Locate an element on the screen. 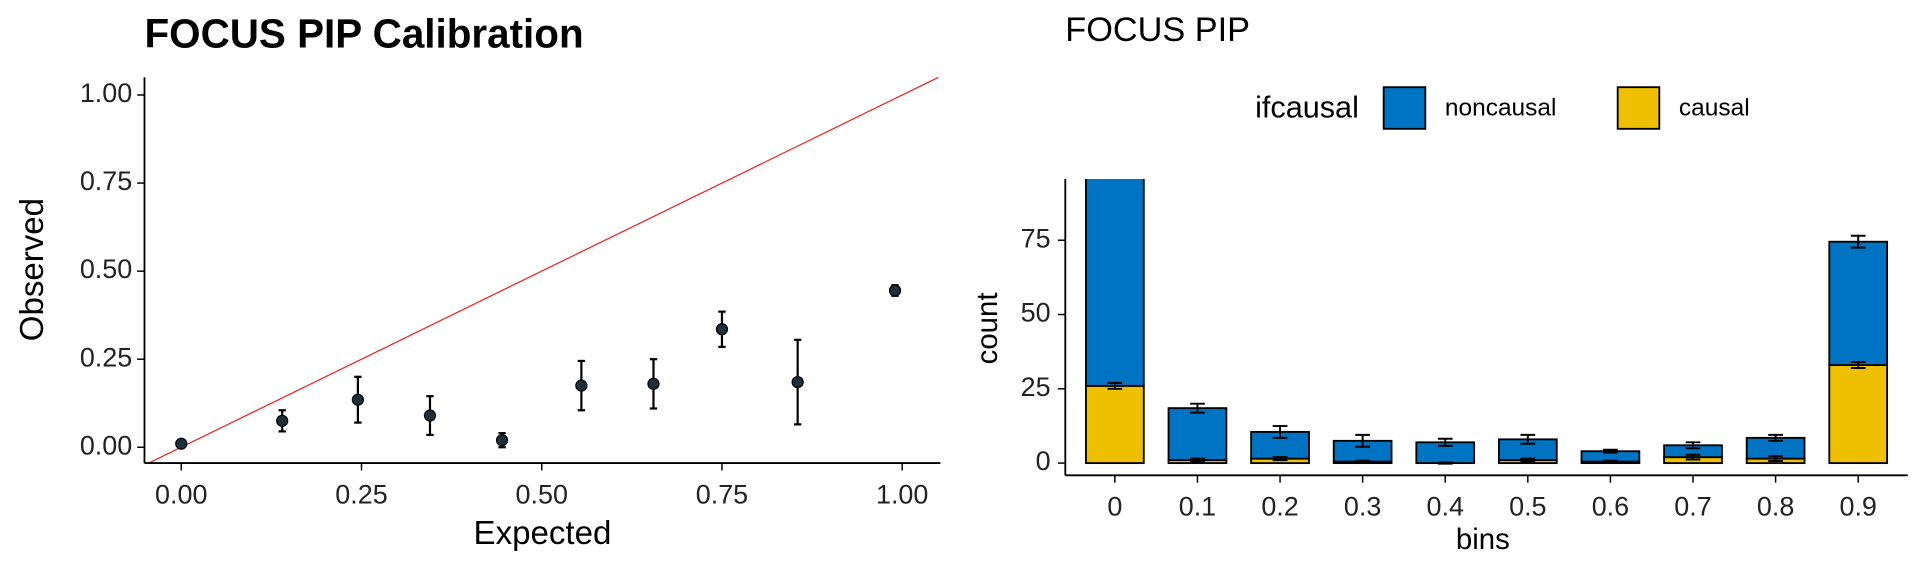  x-tick-label: 0.4 is located at coordinates (1445, 507).